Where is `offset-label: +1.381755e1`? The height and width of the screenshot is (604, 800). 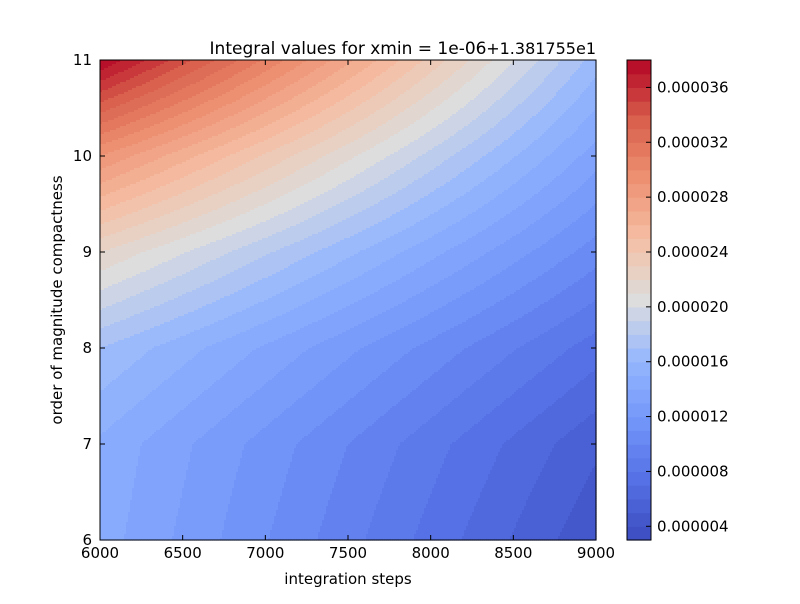 offset-label: +1.381755e1 is located at coordinates (541, 48).